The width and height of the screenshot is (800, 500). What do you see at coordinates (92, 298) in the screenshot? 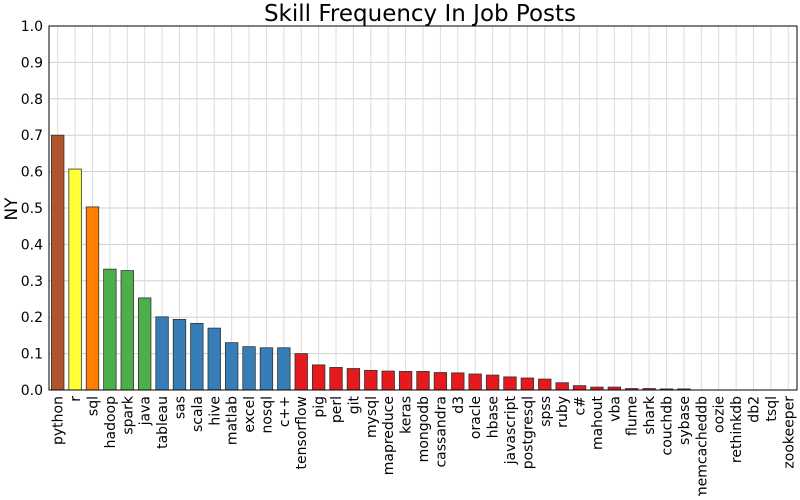
I see `bar-sql` at bounding box center [92, 298].